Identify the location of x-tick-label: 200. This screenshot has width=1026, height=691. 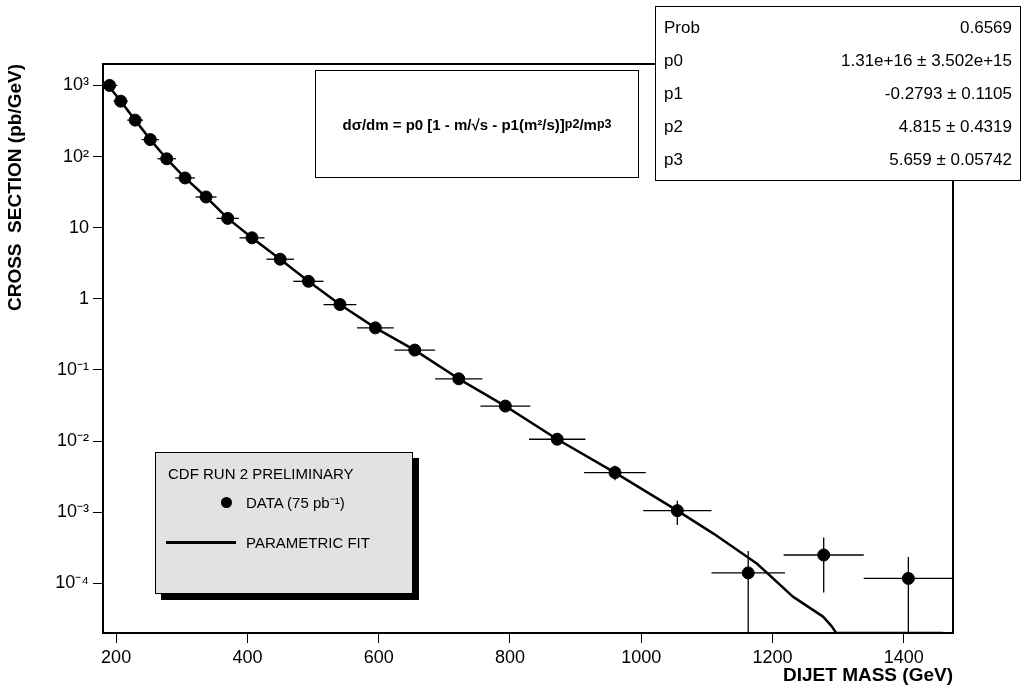
(116, 656).